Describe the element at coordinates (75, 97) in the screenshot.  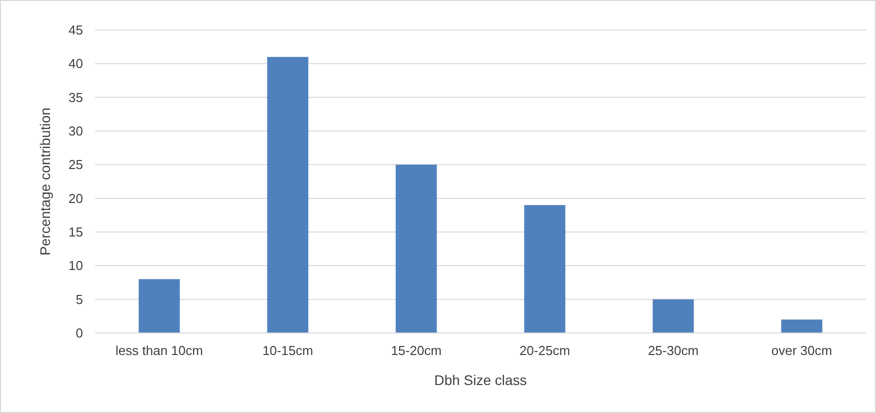
I see `y-tick-label: 35` at that location.